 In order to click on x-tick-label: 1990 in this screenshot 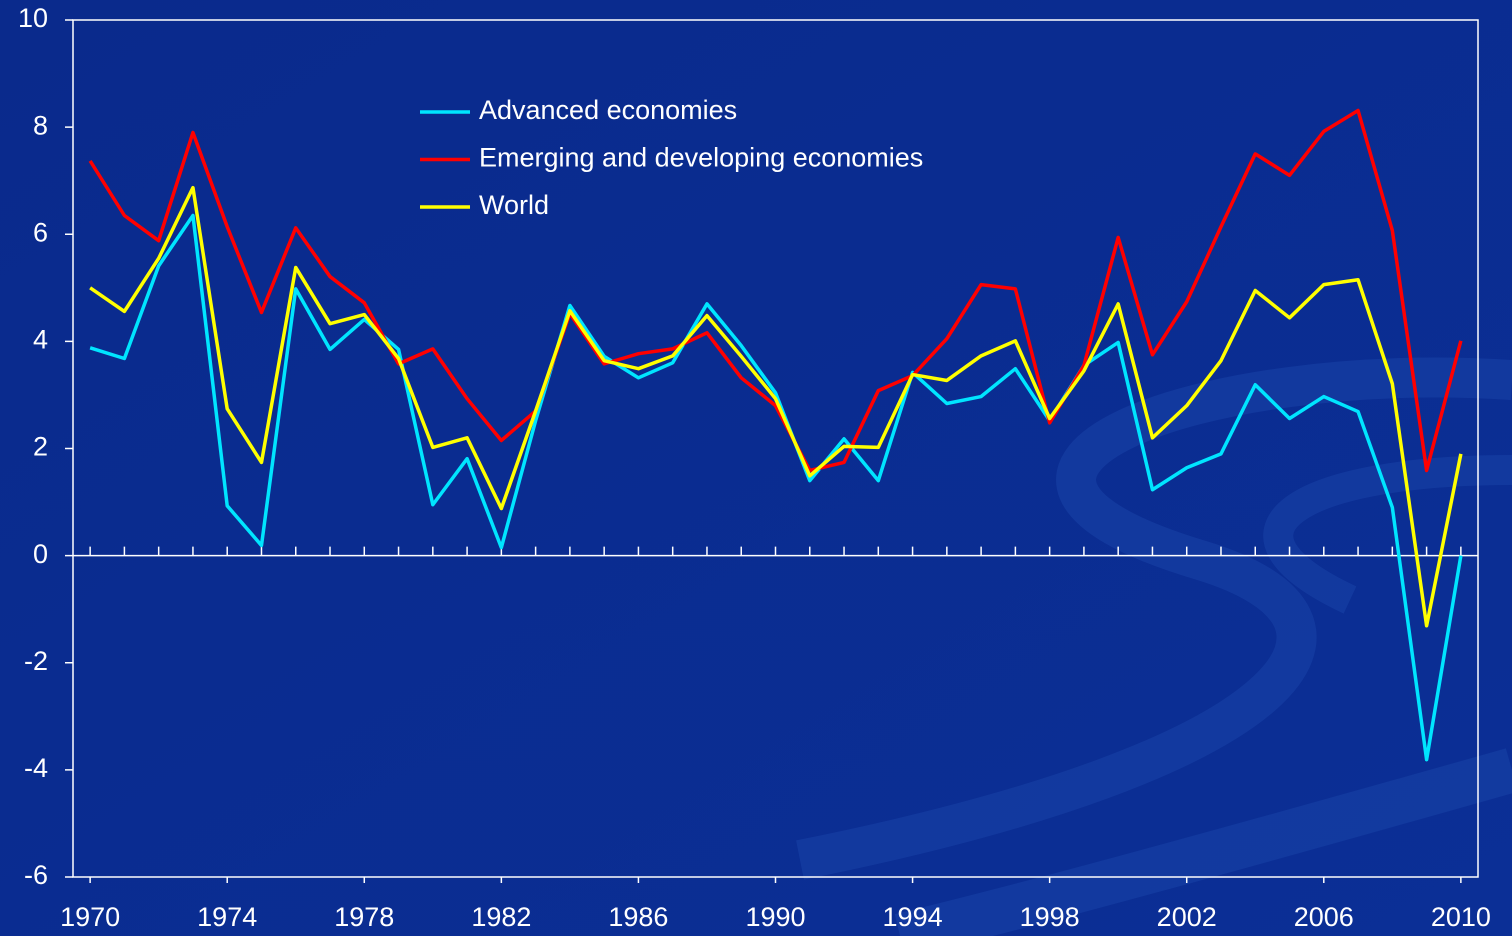, I will do `click(775, 917)`.